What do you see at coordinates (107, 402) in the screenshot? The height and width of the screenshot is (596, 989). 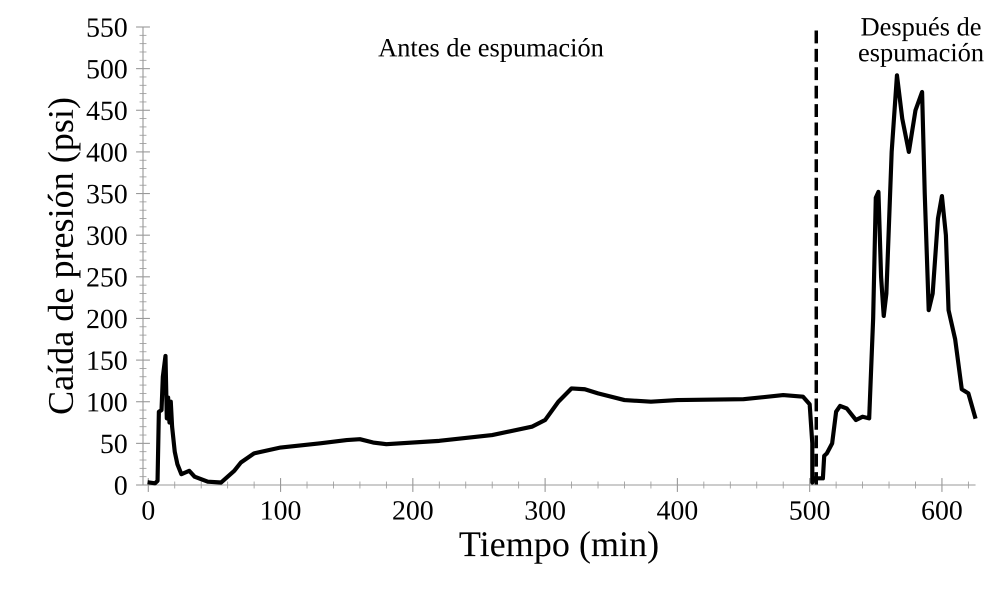 I see `y-tick-label: 100` at bounding box center [107, 402].